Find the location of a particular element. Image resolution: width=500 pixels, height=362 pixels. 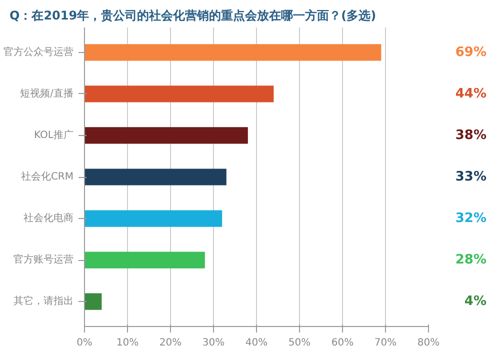

y-tick-label: 社会化电商 is located at coordinates (49, 218).